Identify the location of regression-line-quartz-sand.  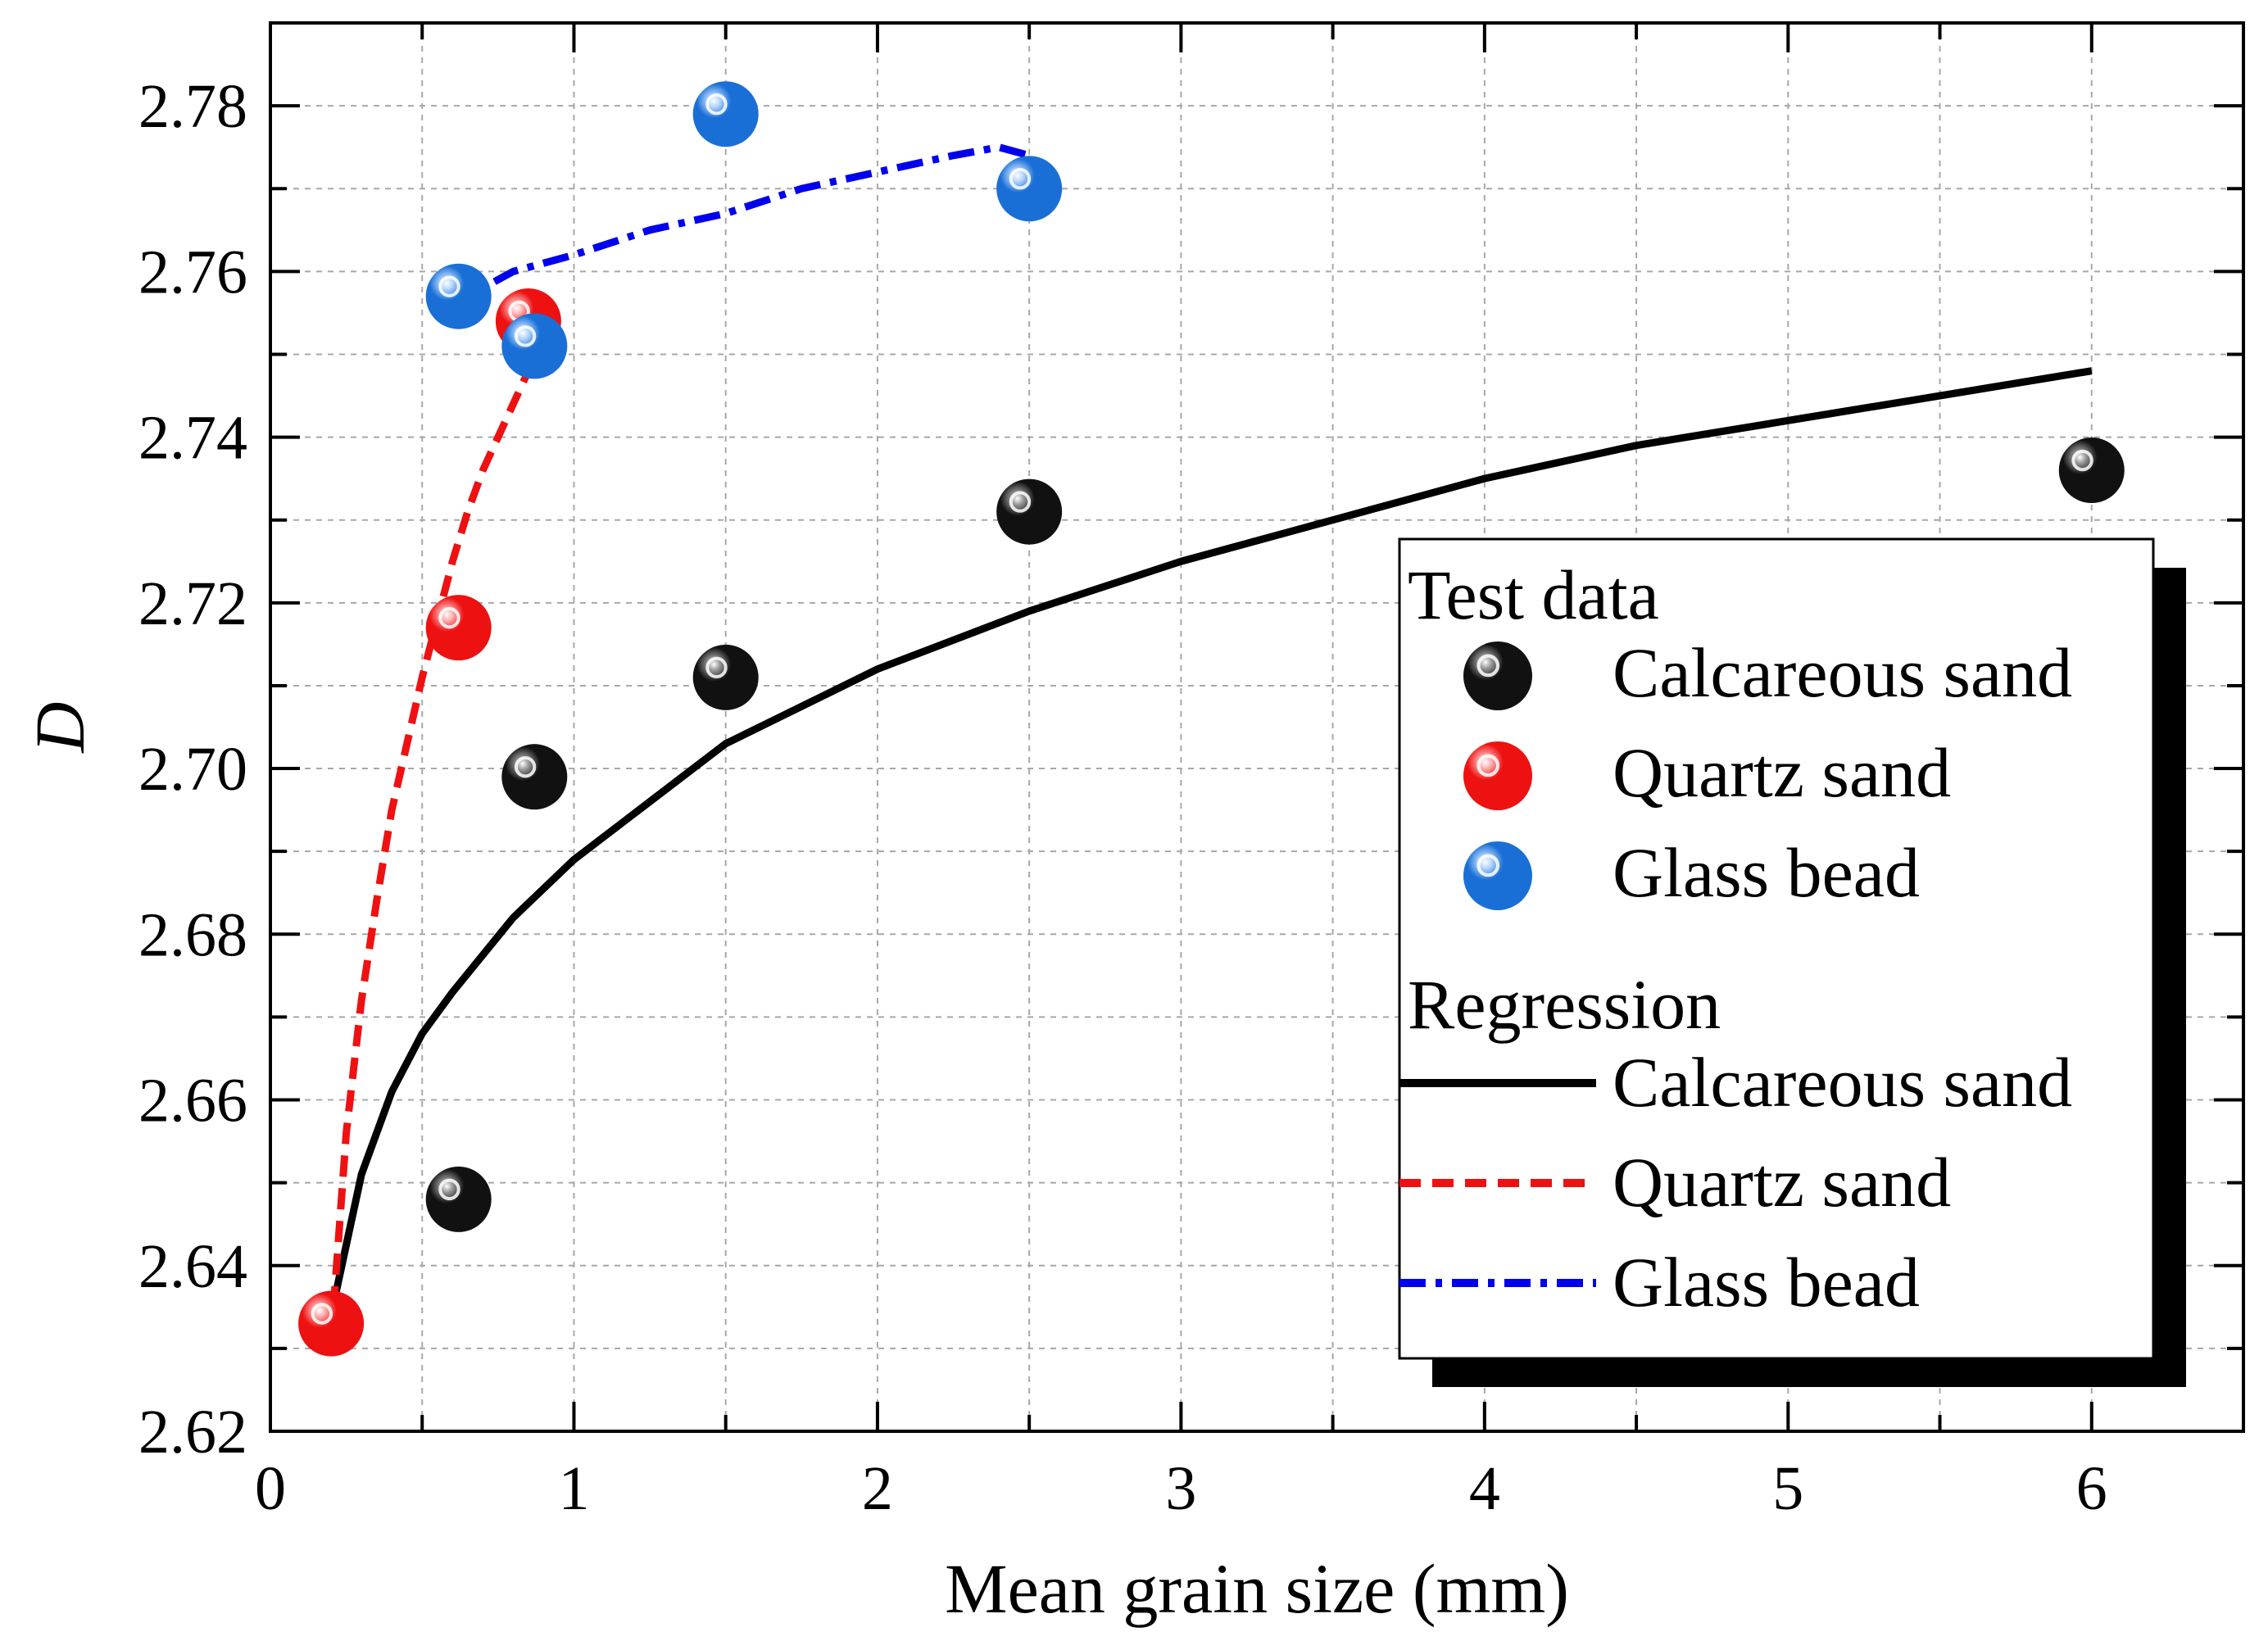
(429, 855).